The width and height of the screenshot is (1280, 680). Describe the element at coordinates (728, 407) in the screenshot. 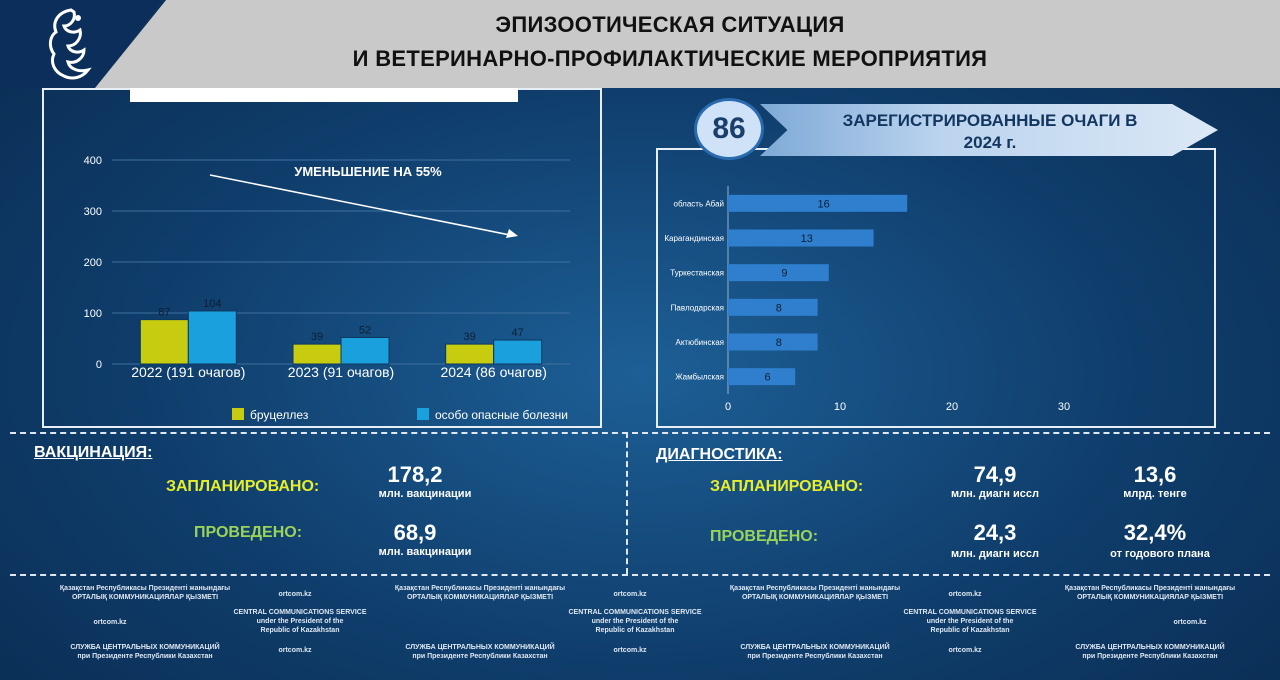

I see `x-tick-label: 0` at that location.